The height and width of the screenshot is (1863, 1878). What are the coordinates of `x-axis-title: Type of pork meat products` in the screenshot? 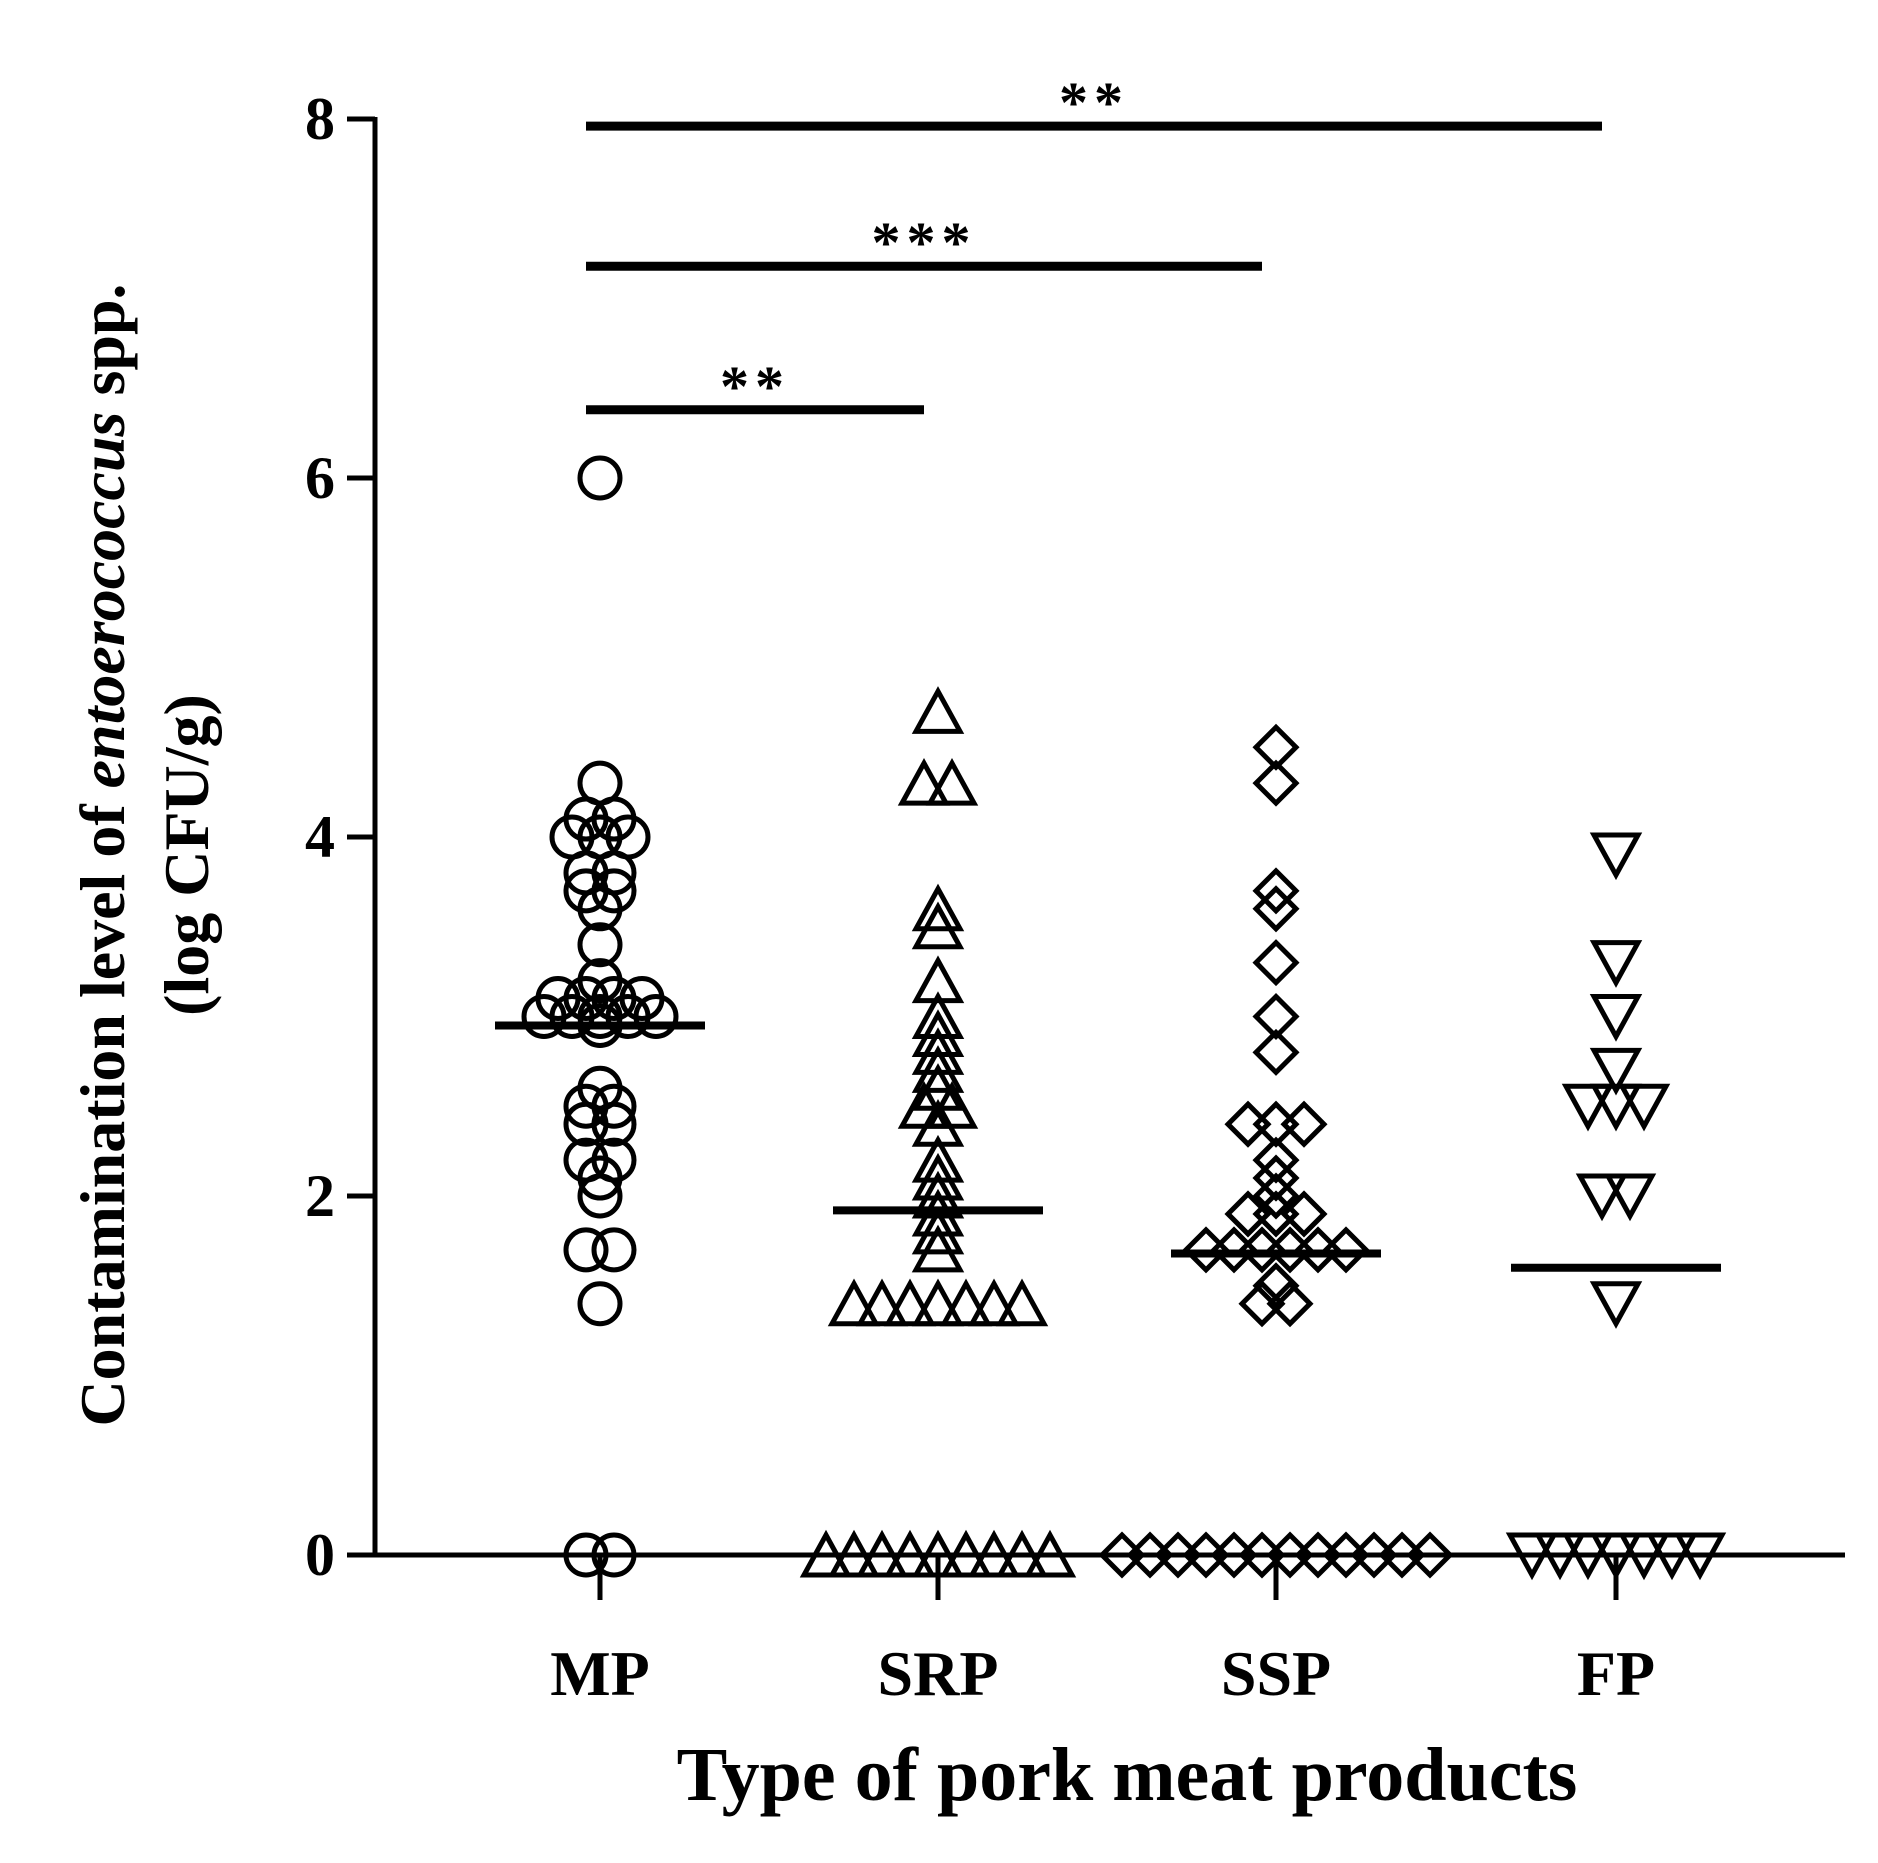 It's located at (1127, 1775).